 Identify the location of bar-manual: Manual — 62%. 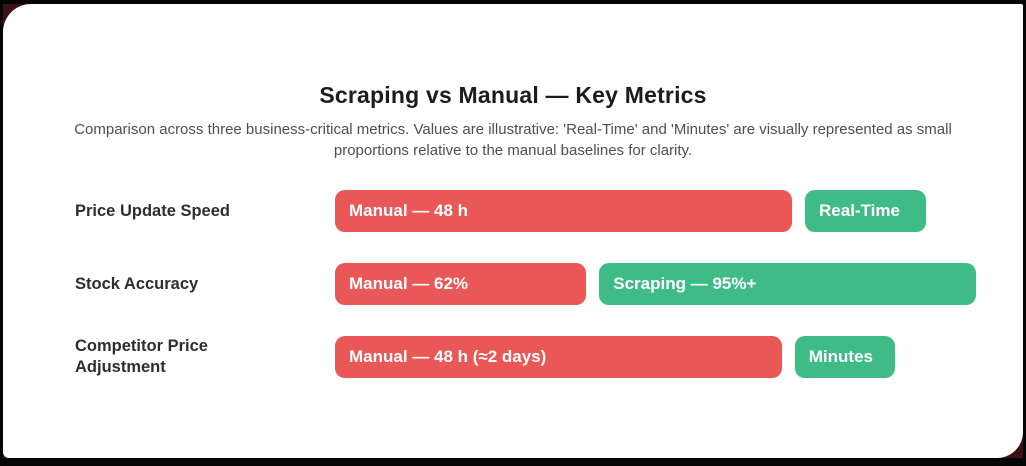
(461, 284).